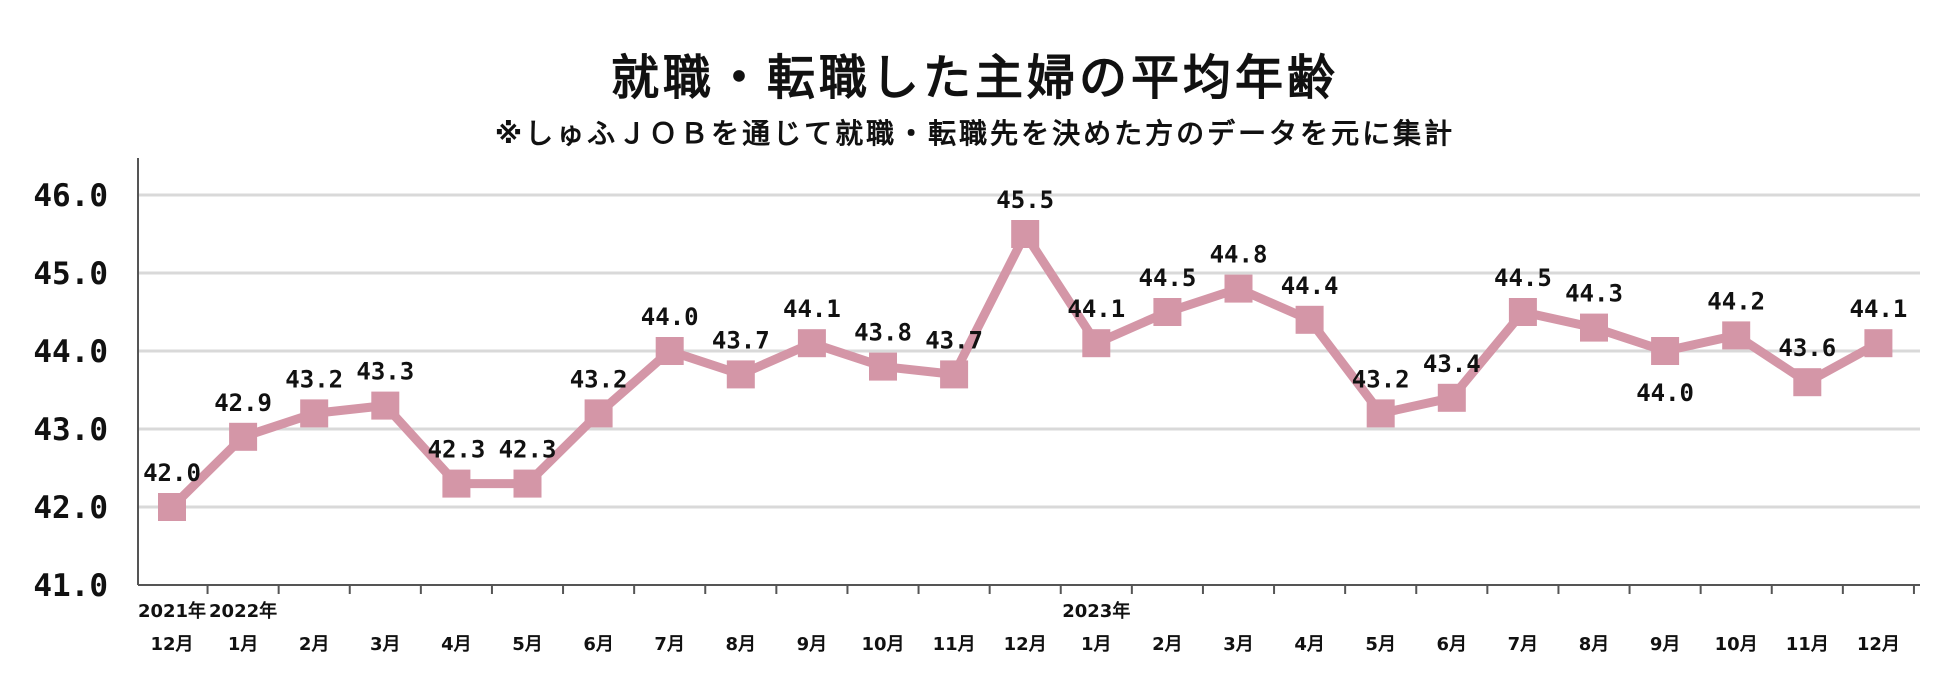 Image resolution: width=1950 pixels, height=687 pixels. What do you see at coordinates (883, 333) in the screenshot?
I see `data-label: 43.8` at bounding box center [883, 333].